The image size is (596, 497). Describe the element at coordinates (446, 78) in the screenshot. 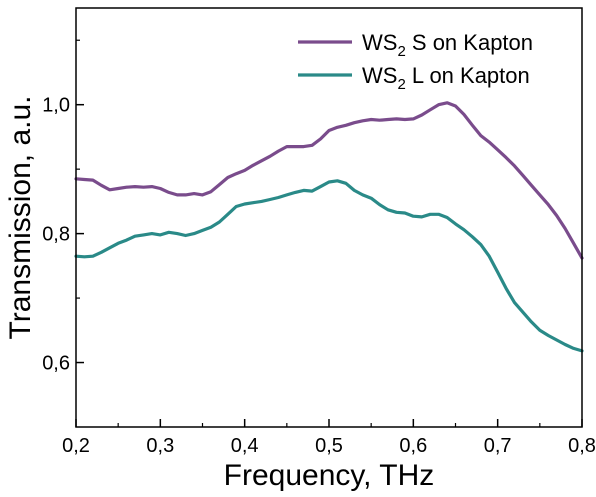

I see `legend-label-2: WS2 L on Kapton` at that location.